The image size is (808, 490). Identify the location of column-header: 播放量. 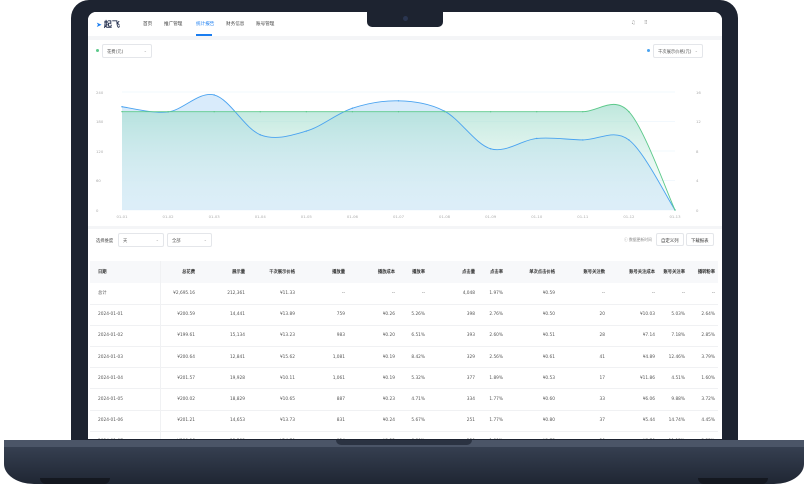
(323, 272).